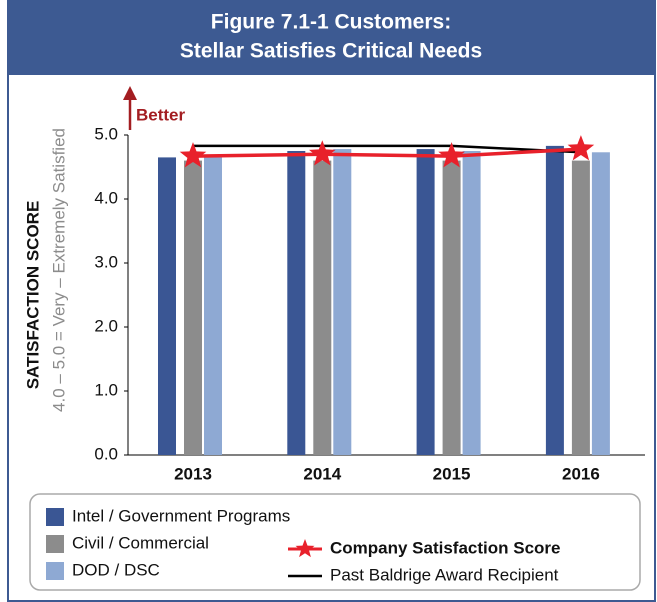 The width and height of the screenshot is (657, 602). I want to click on y-tick-label: 2.0, so click(106, 325).